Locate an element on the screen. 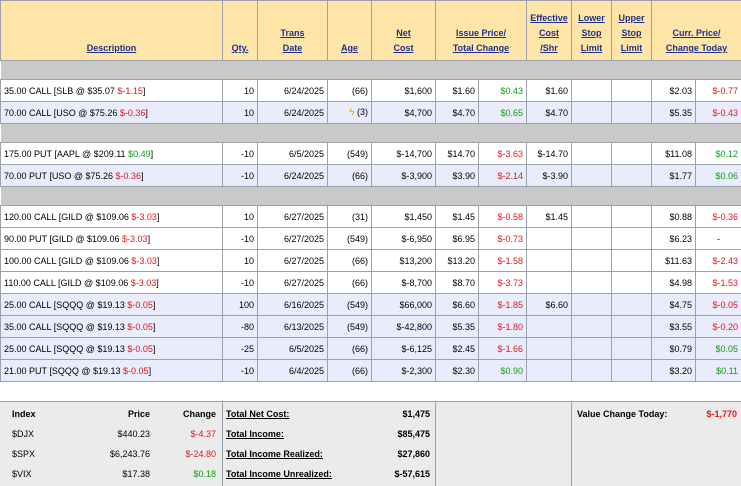  col-trans-date-header: Trans Date is located at coordinates (292, 30).